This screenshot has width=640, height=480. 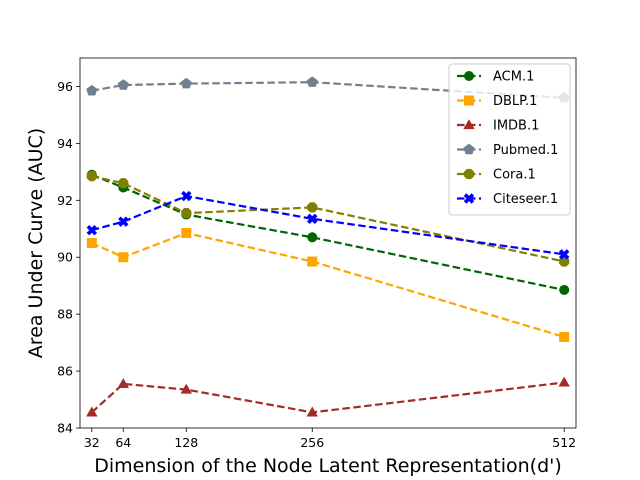 I want to click on legend-label: Cora.1, so click(x=514, y=175).